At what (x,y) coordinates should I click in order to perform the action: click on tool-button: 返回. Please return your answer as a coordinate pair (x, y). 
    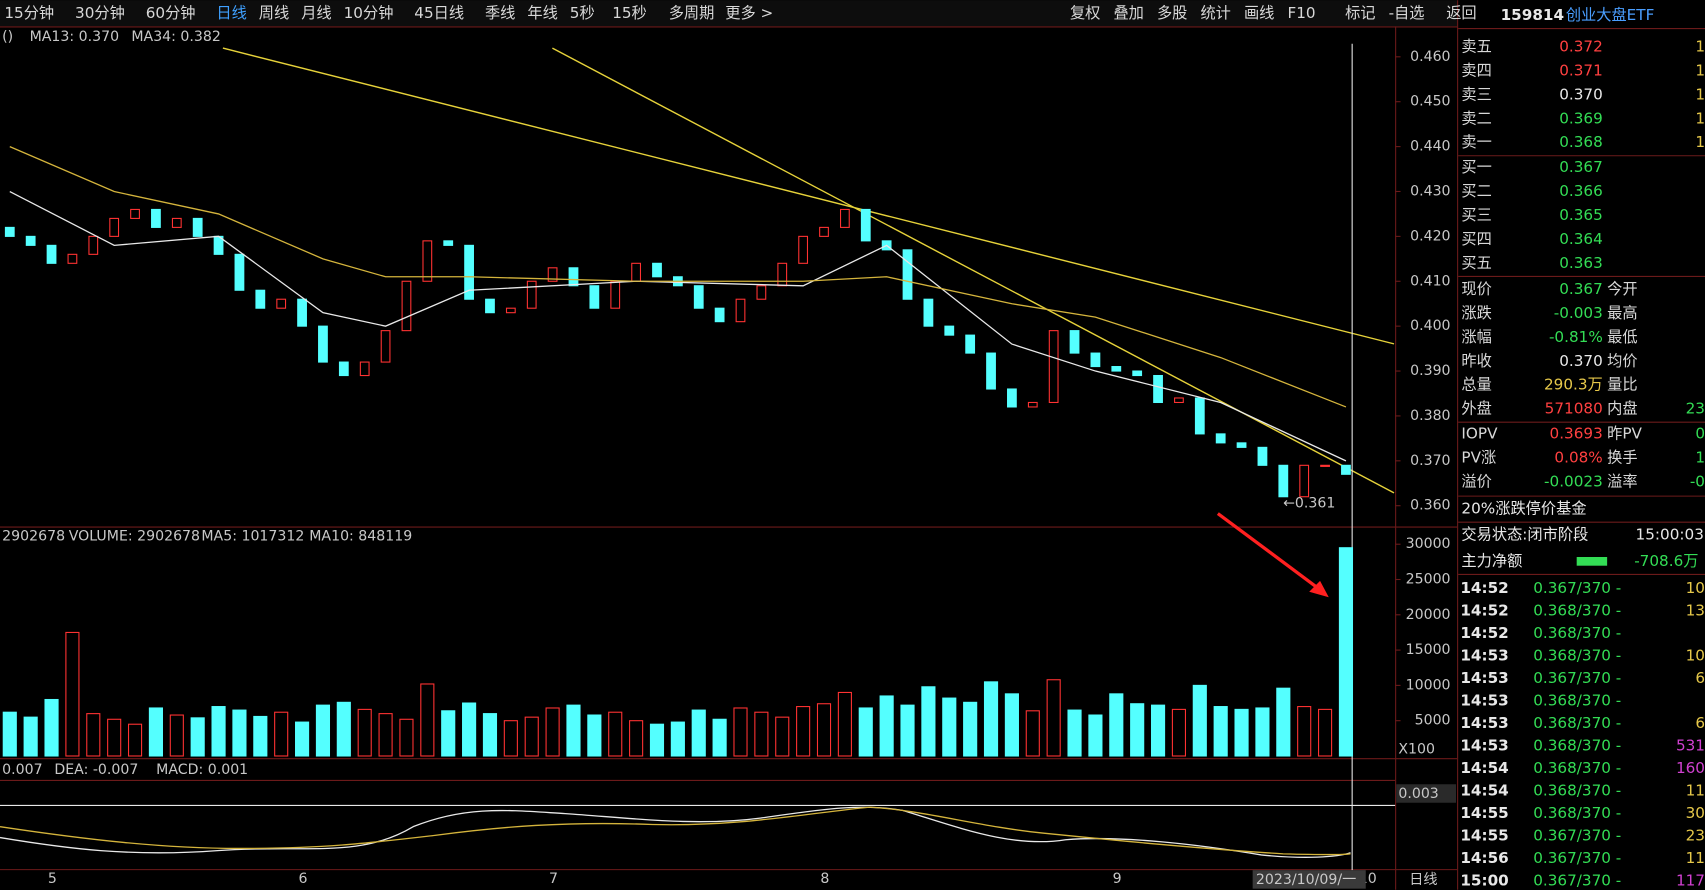
    Looking at the image, I should click on (1461, 13).